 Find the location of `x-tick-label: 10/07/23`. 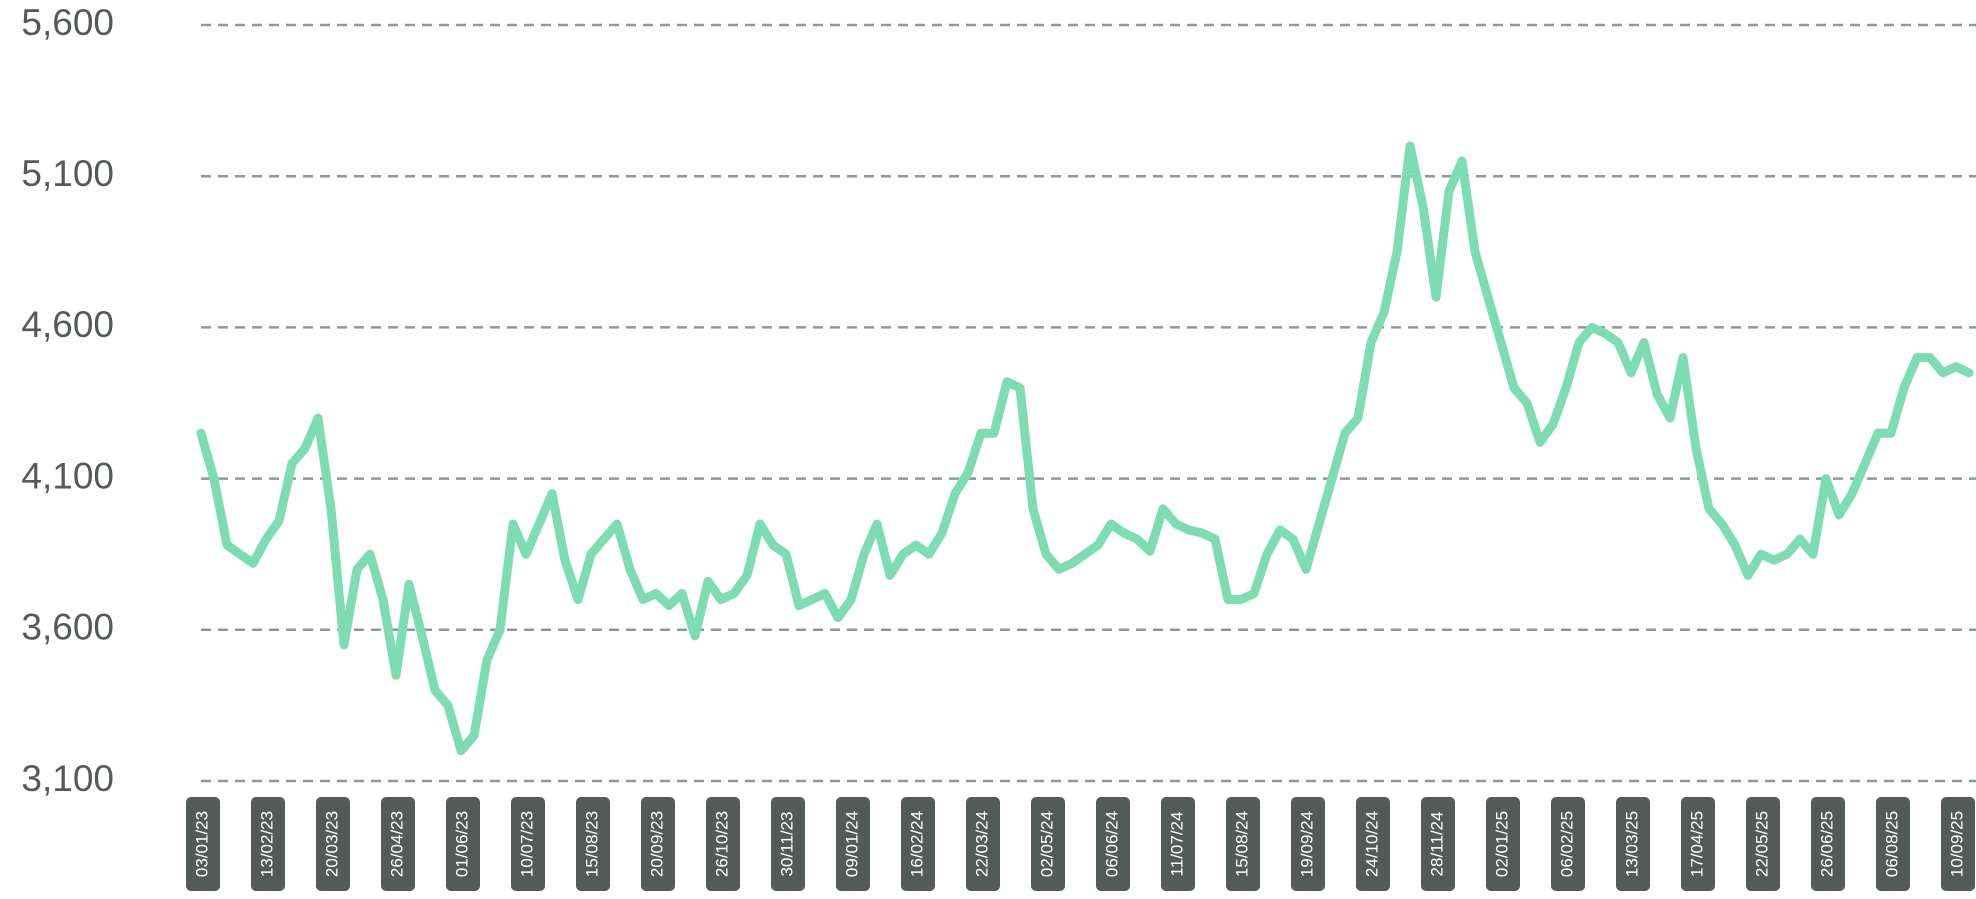

x-tick-label: 10/07/23 is located at coordinates (526, 844).